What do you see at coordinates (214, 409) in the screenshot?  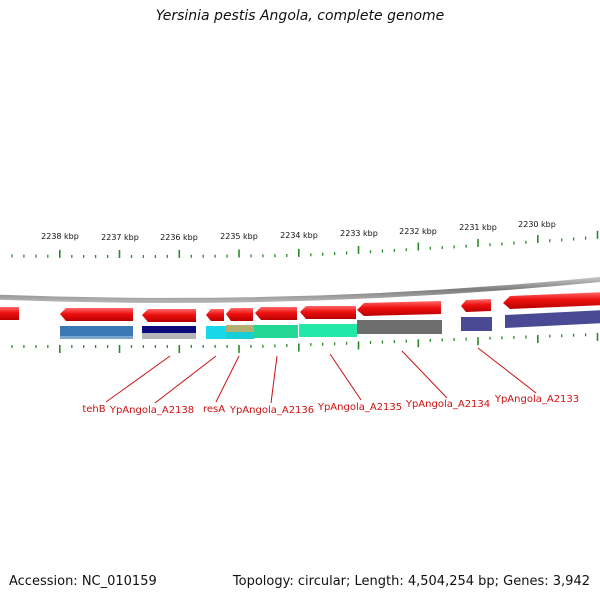 I see `gene-label-resA: resA` at bounding box center [214, 409].